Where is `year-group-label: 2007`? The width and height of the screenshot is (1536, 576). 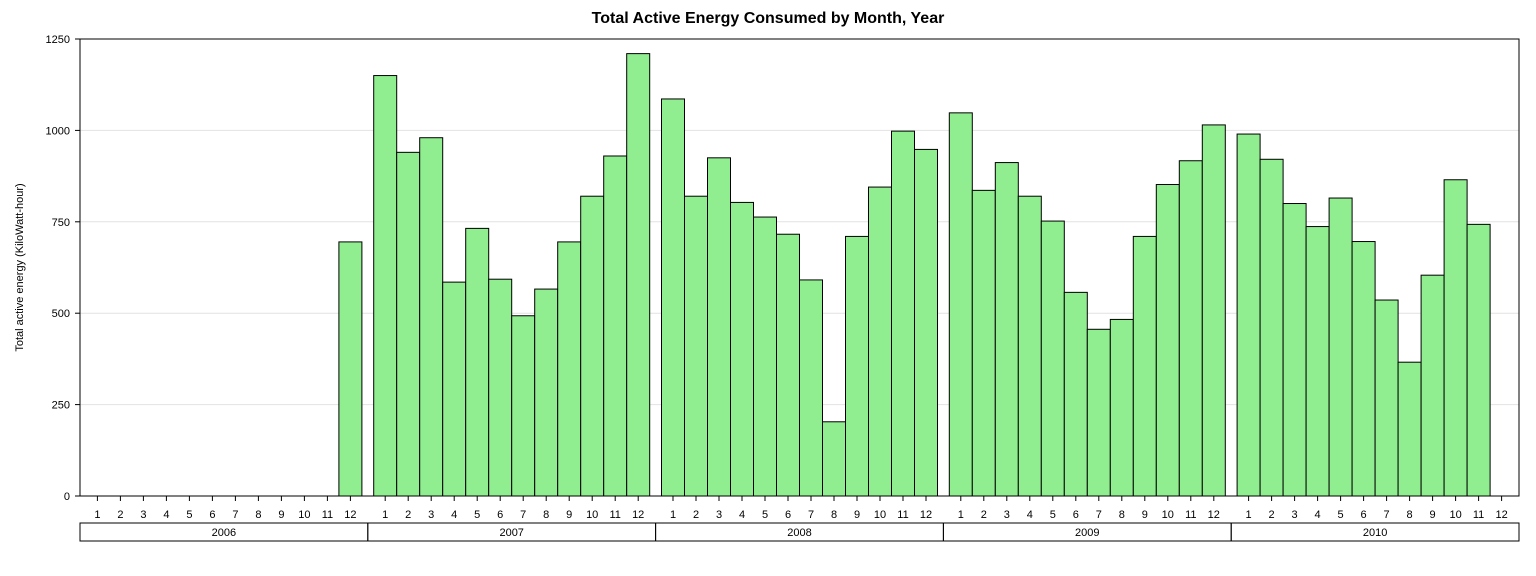 year-group-label: 2007 is located at coordinates (511, 533).